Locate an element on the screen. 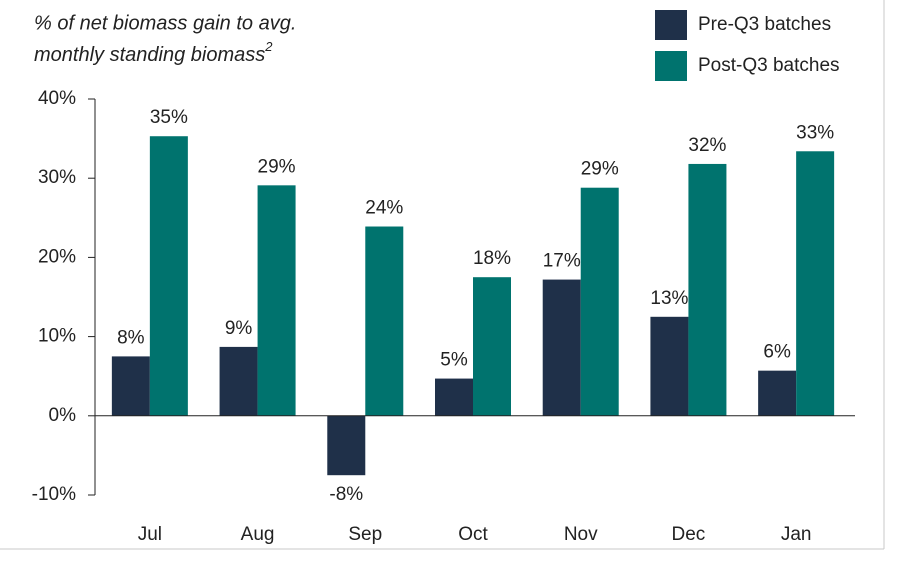 The image size is (897, 564). y-tick-label: 40% is located at coordinates (57, 98).